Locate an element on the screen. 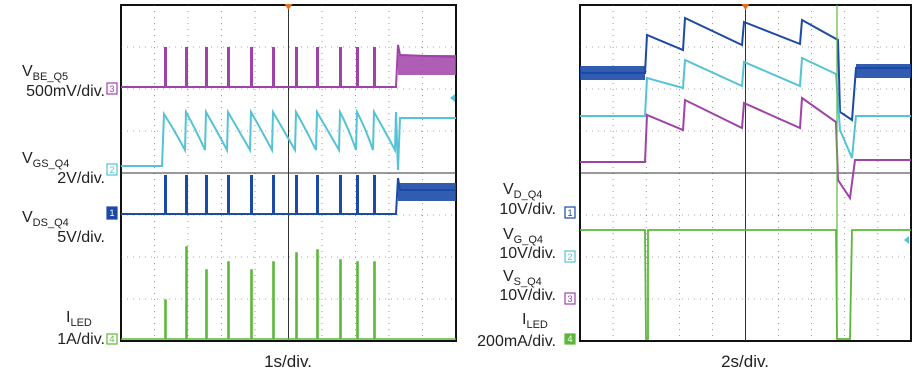 Image resolution: width=919 pixels, height=377 pixels. left-ch-a-id: 3 is located at coordinates (111, 89).